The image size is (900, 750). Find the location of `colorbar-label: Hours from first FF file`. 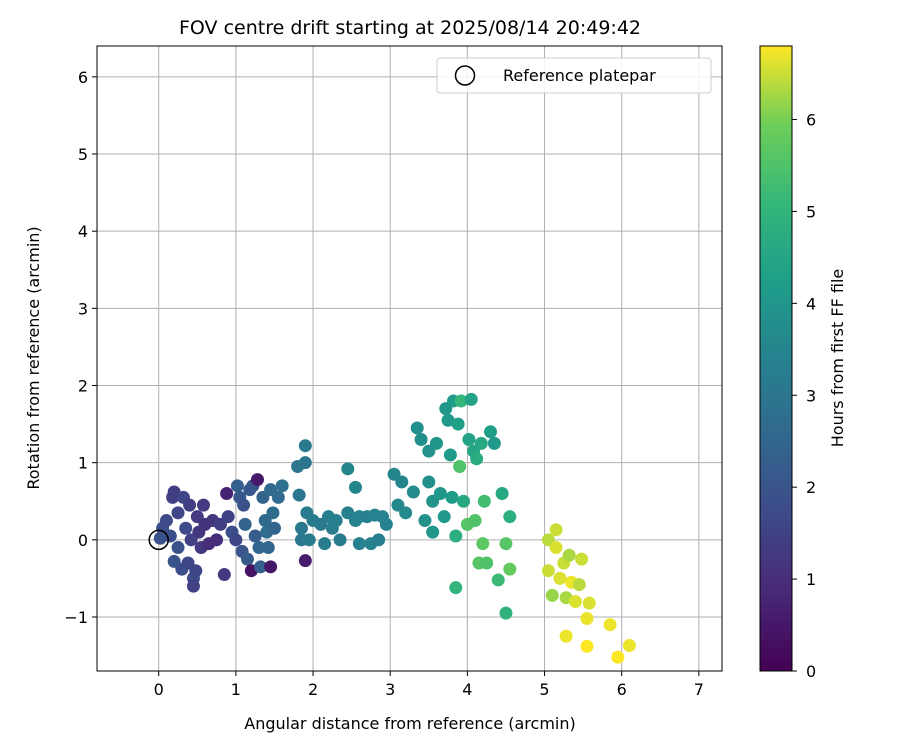

colorbar-label: Hours from first FF file is located at coordinates (837, 358).